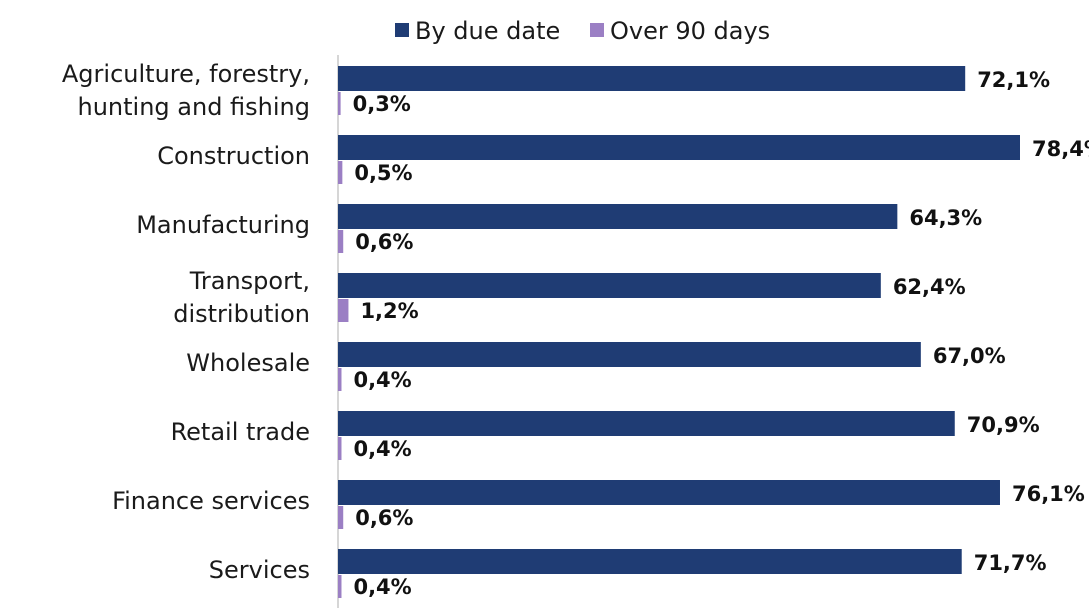 This screenshot has height=614, width=1089. Describe the element at coordinates (1060, 149) in the screenshot. I see `value-label-by-due-date: 78,4%` at that location.